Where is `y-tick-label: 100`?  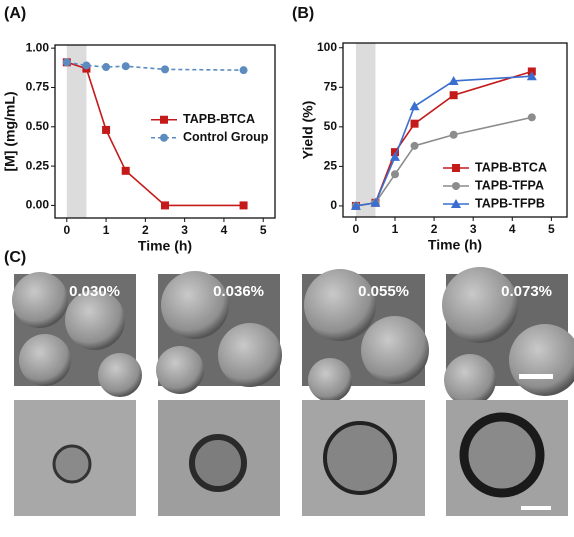
y-tick-label: 100 is located at coordinates (327, 47).